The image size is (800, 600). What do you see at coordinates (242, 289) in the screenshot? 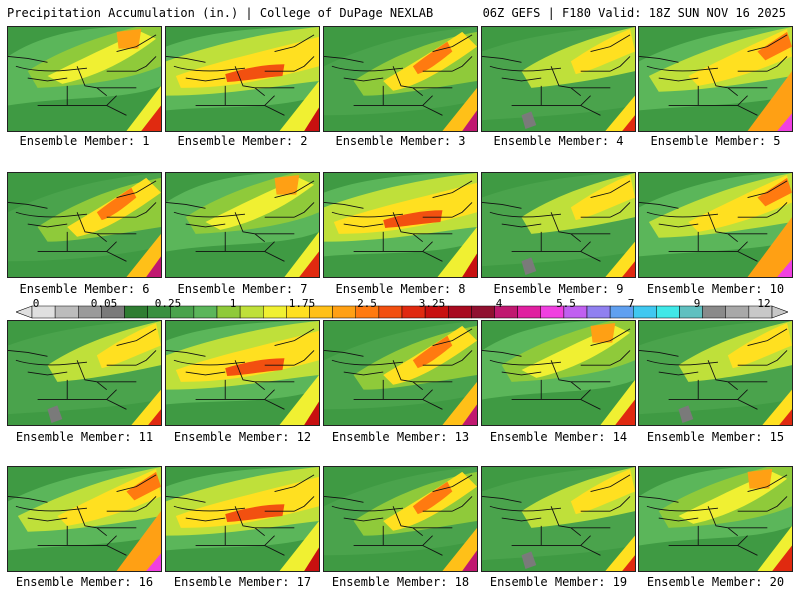
I see `ensemble-member-label: Ensemble Member: 7` at bounding box center [242, 289].